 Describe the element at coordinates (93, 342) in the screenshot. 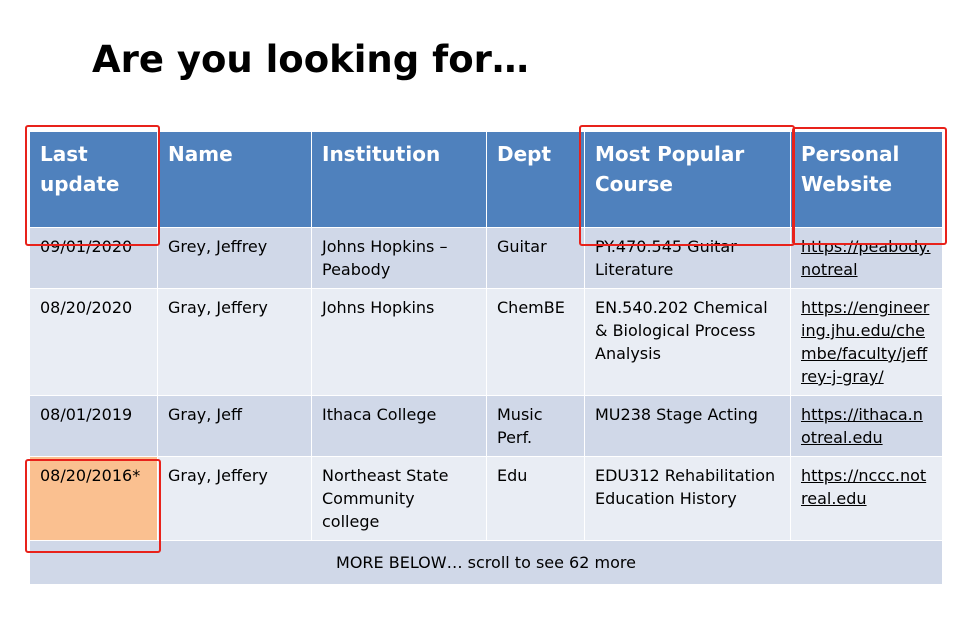

I see `cell-last-update: 08/20/2020` at that location.